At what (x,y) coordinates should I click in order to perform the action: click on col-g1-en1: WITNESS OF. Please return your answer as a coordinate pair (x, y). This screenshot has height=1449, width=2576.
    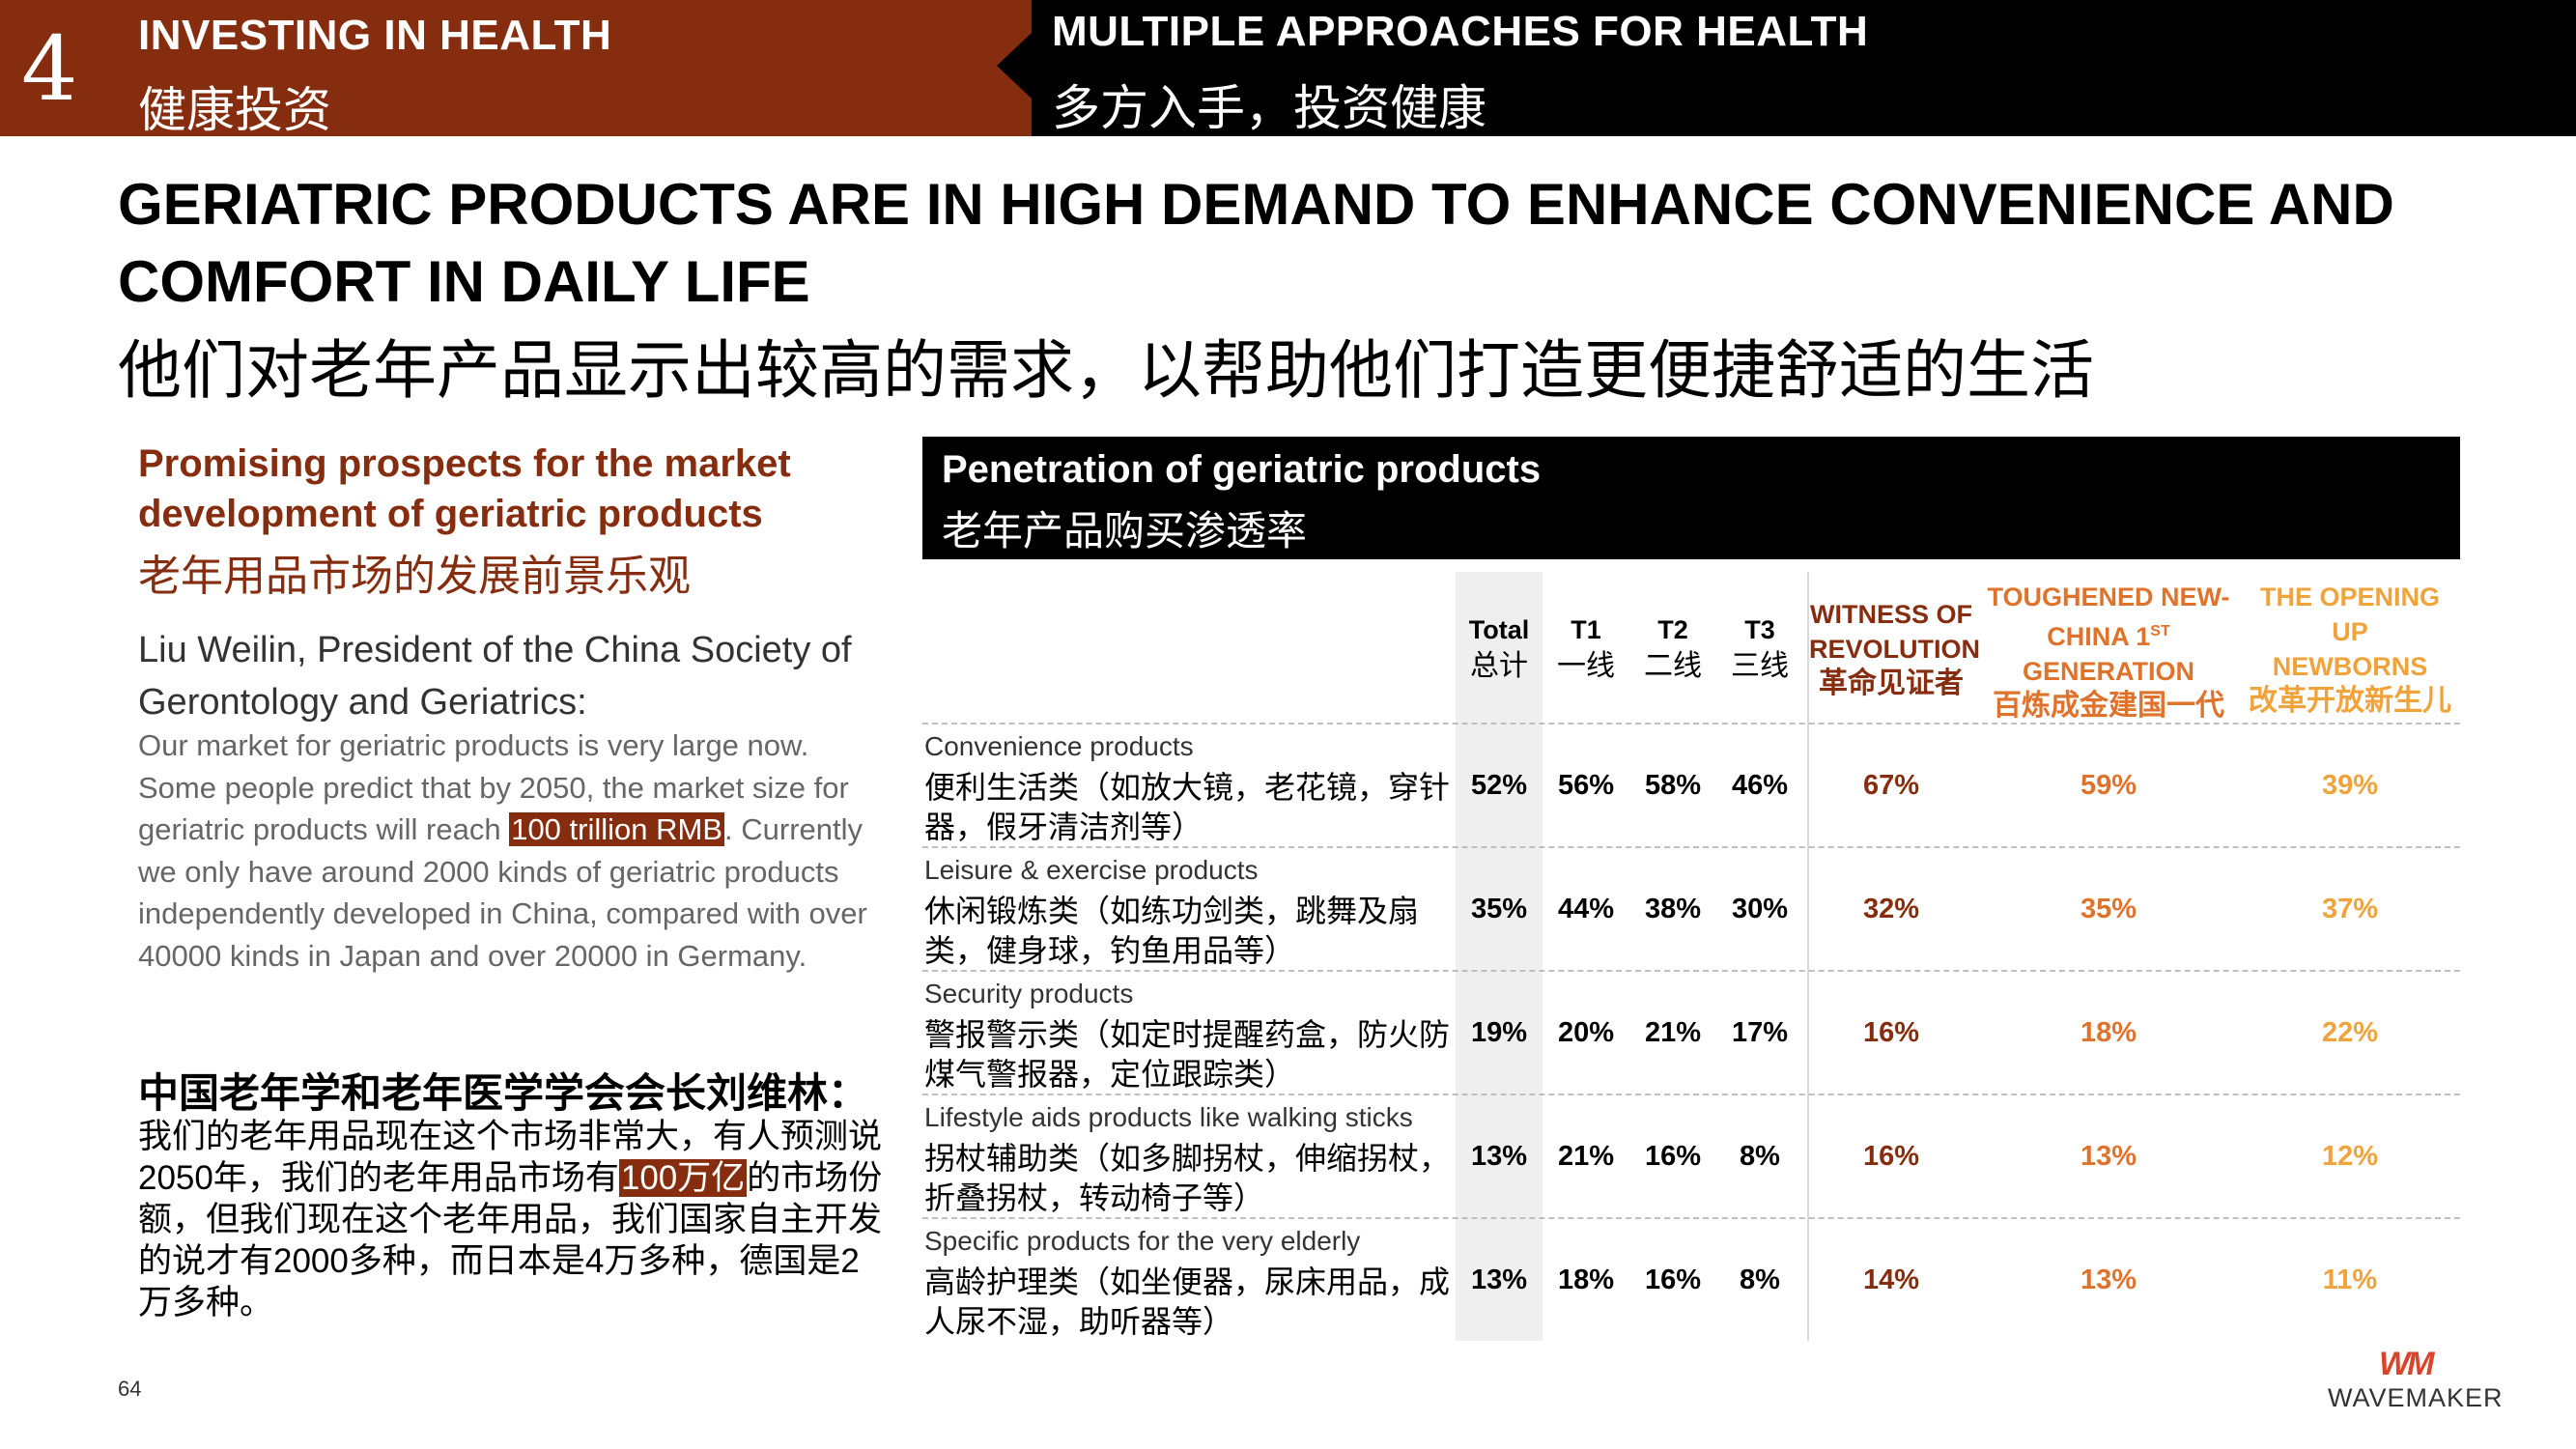
    Looking at the image, I should click on (1891, 614).